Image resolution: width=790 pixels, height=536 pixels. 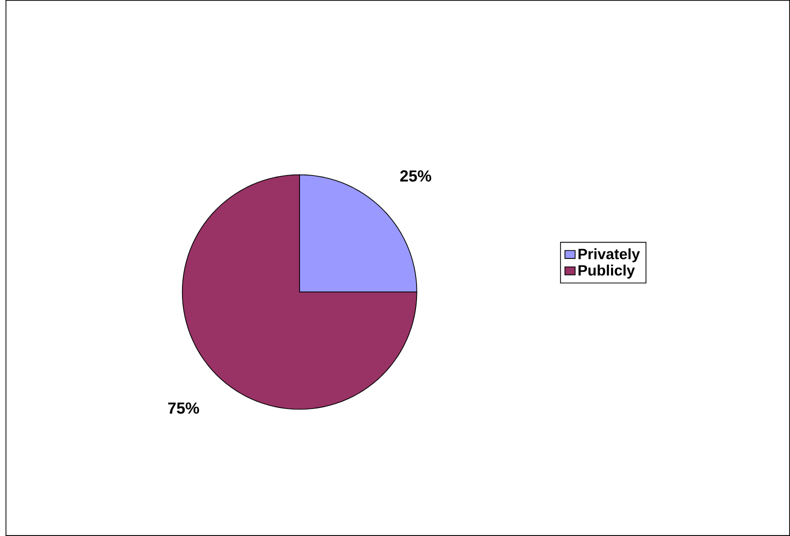 What do you see at coordinates (416, 176) in the screenshot?
I see `data-label: 25%` at bounding box center [416, 176].